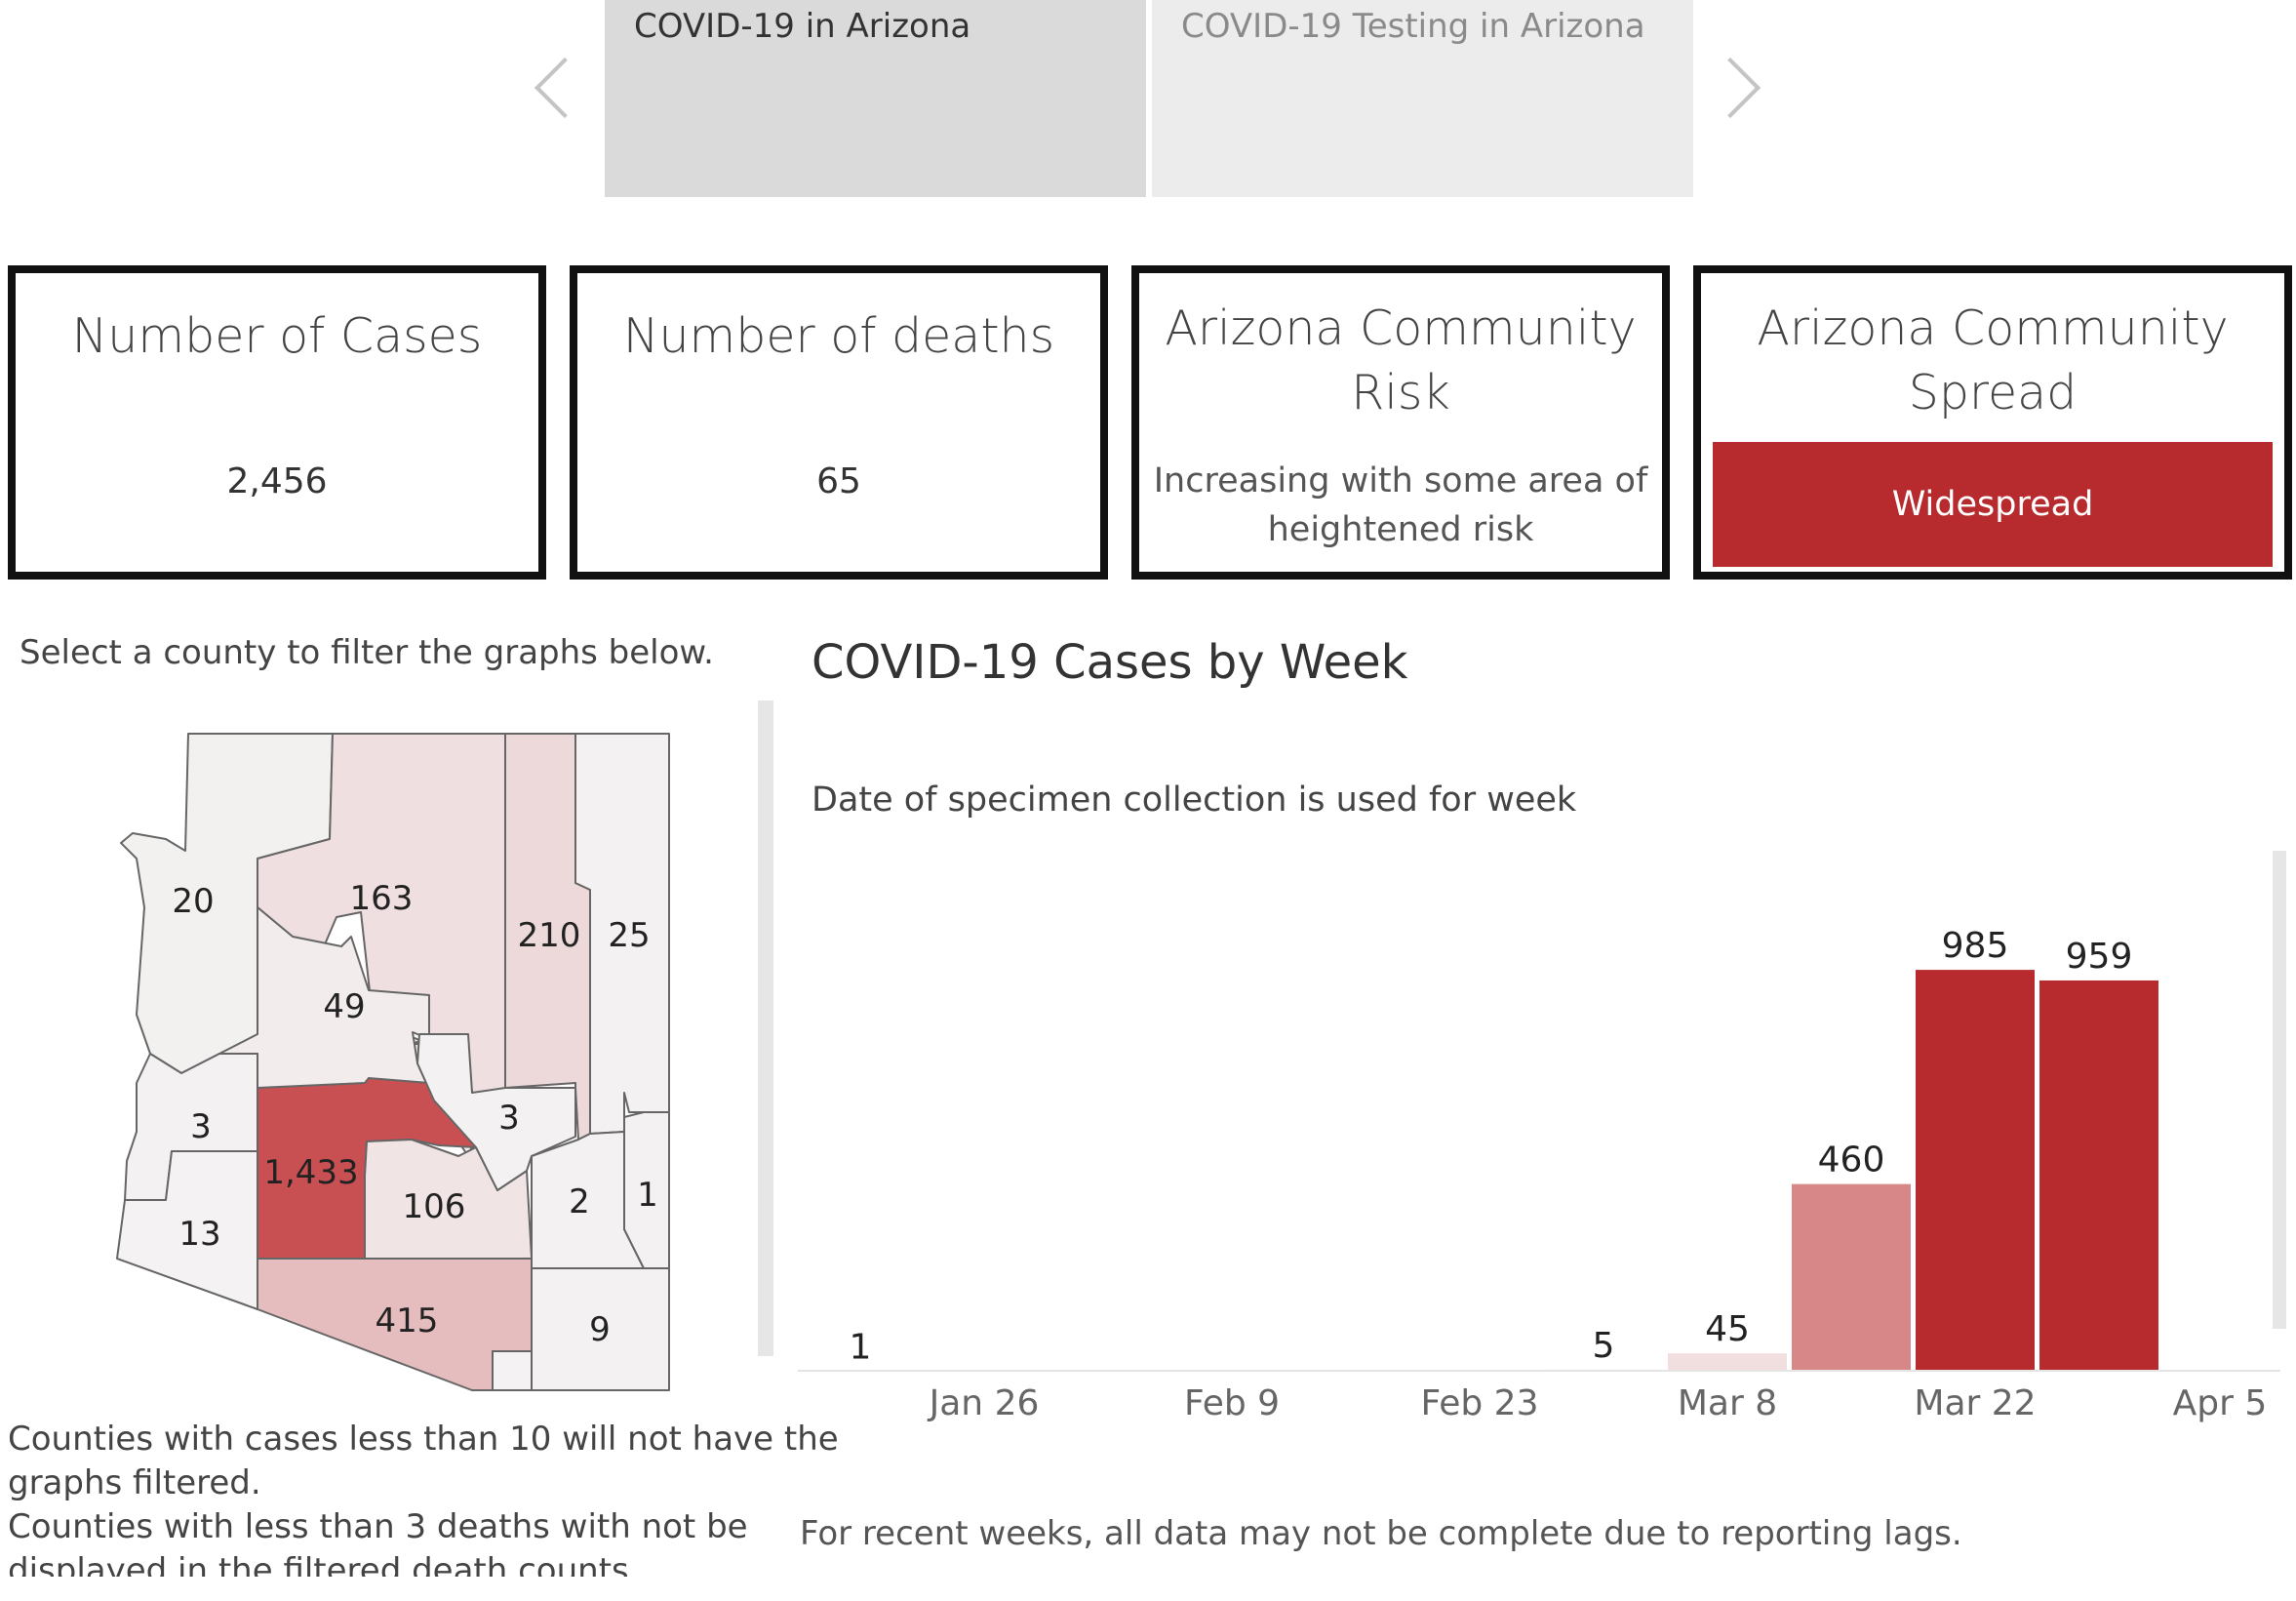  What do you see at coordinates (647, 1195) in the screenshot?
I see `county-label: 1` at bounding box center [647, 1195].